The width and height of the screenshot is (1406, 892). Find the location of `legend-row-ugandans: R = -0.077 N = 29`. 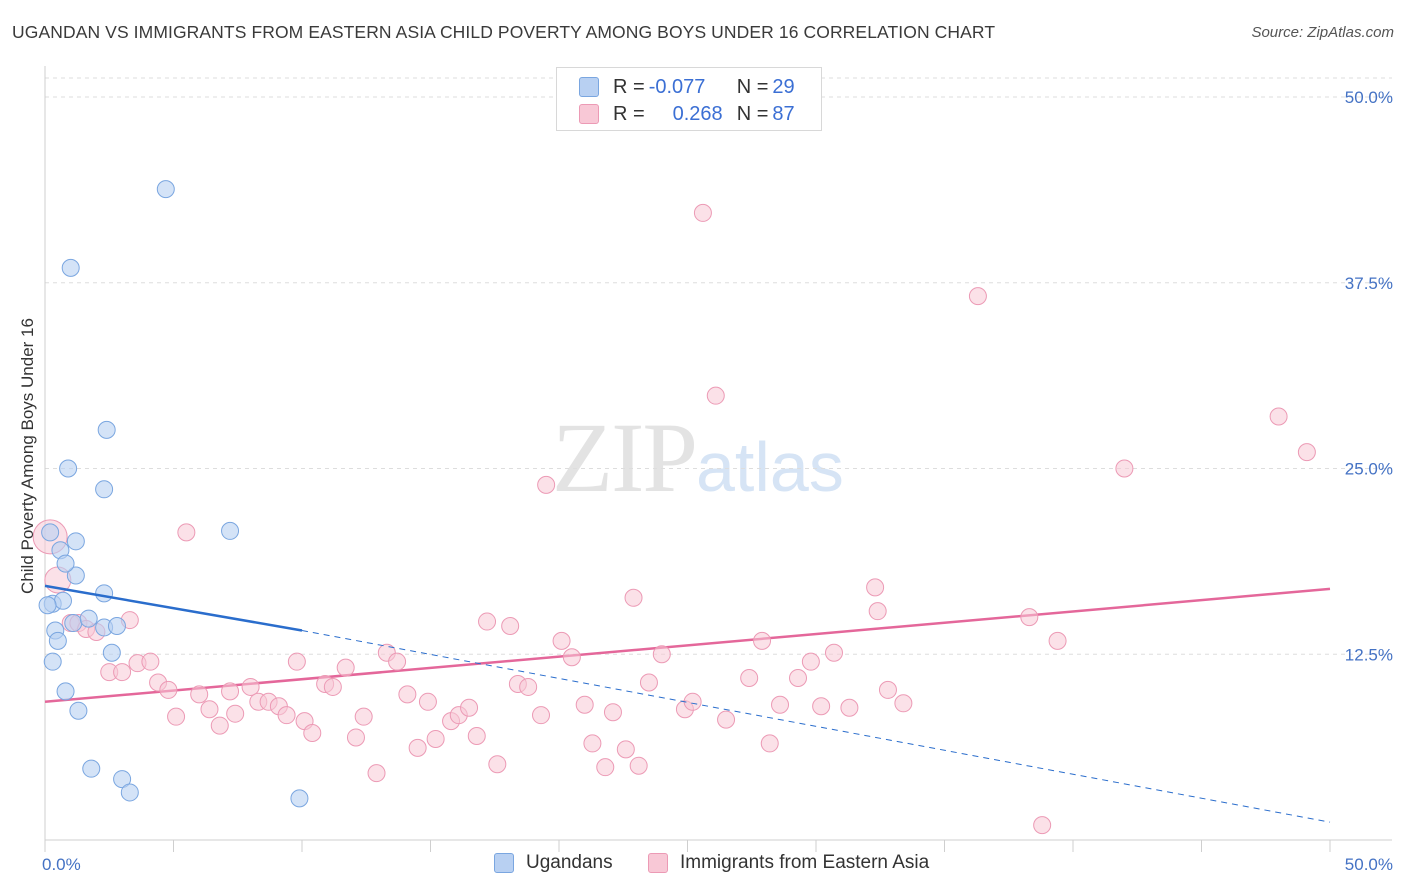

legend-row-ugandans: R = -0.077 N = 29 is located at coordinates (687, 87).